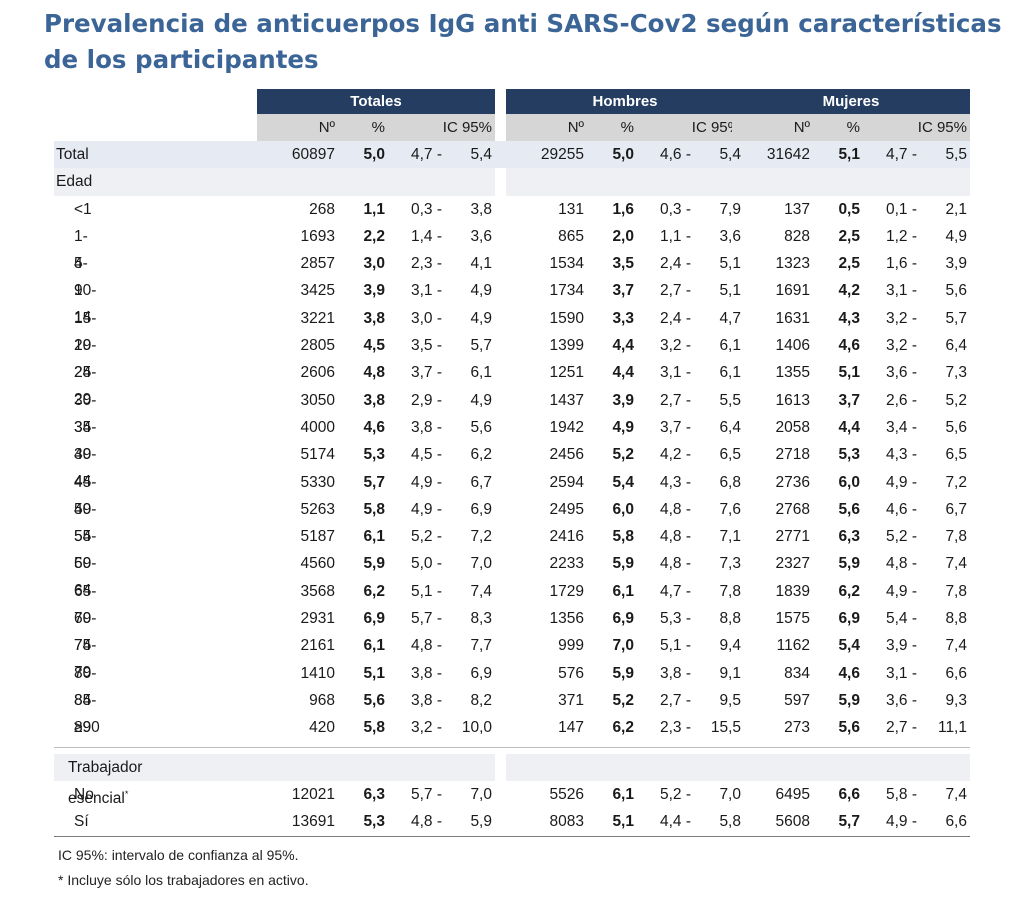 The width and height of the screenshot is (1024, 898). I want to click on ci-high-cell: 7,9, so click(730, 209).